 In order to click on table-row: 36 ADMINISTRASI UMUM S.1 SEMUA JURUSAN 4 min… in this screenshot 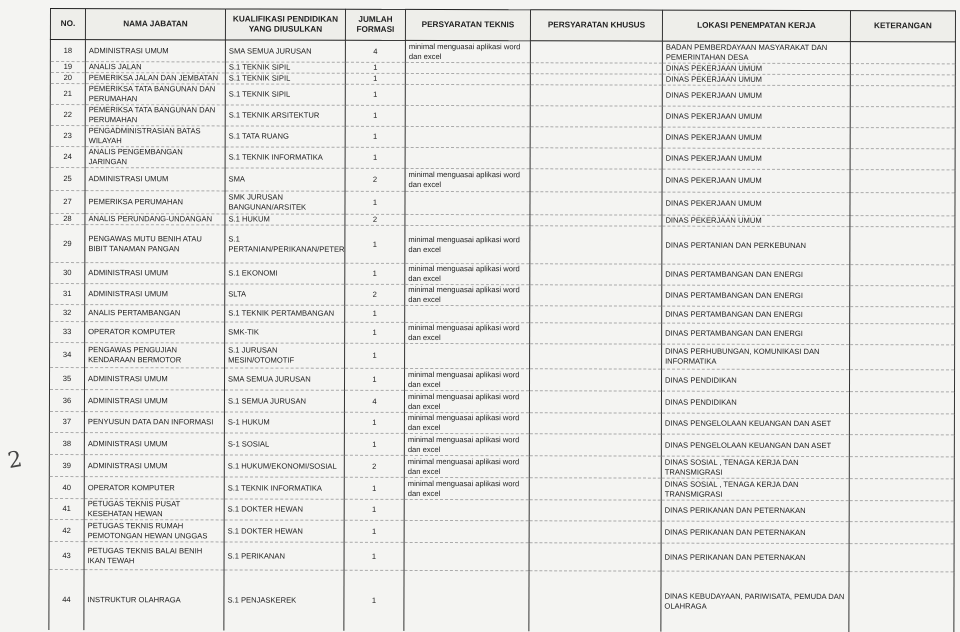, I will do `click(502, 401)`.